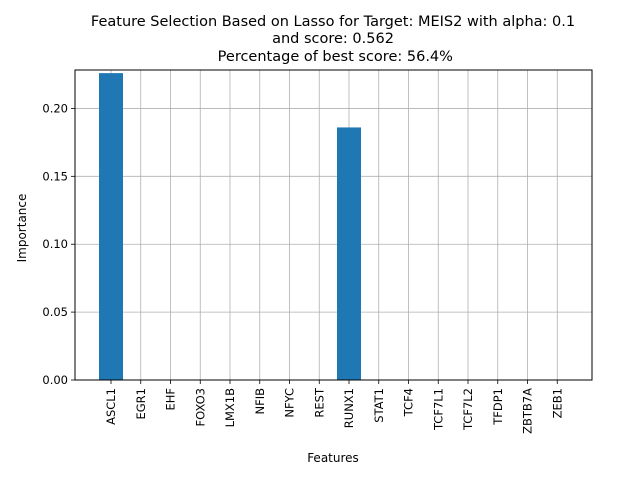 This screenshot has height=480, width=640. What do you see at coordinates (22, 228) in the screenshot?
I see `y-axis-label: Importance` at bounding box center [22, 228].